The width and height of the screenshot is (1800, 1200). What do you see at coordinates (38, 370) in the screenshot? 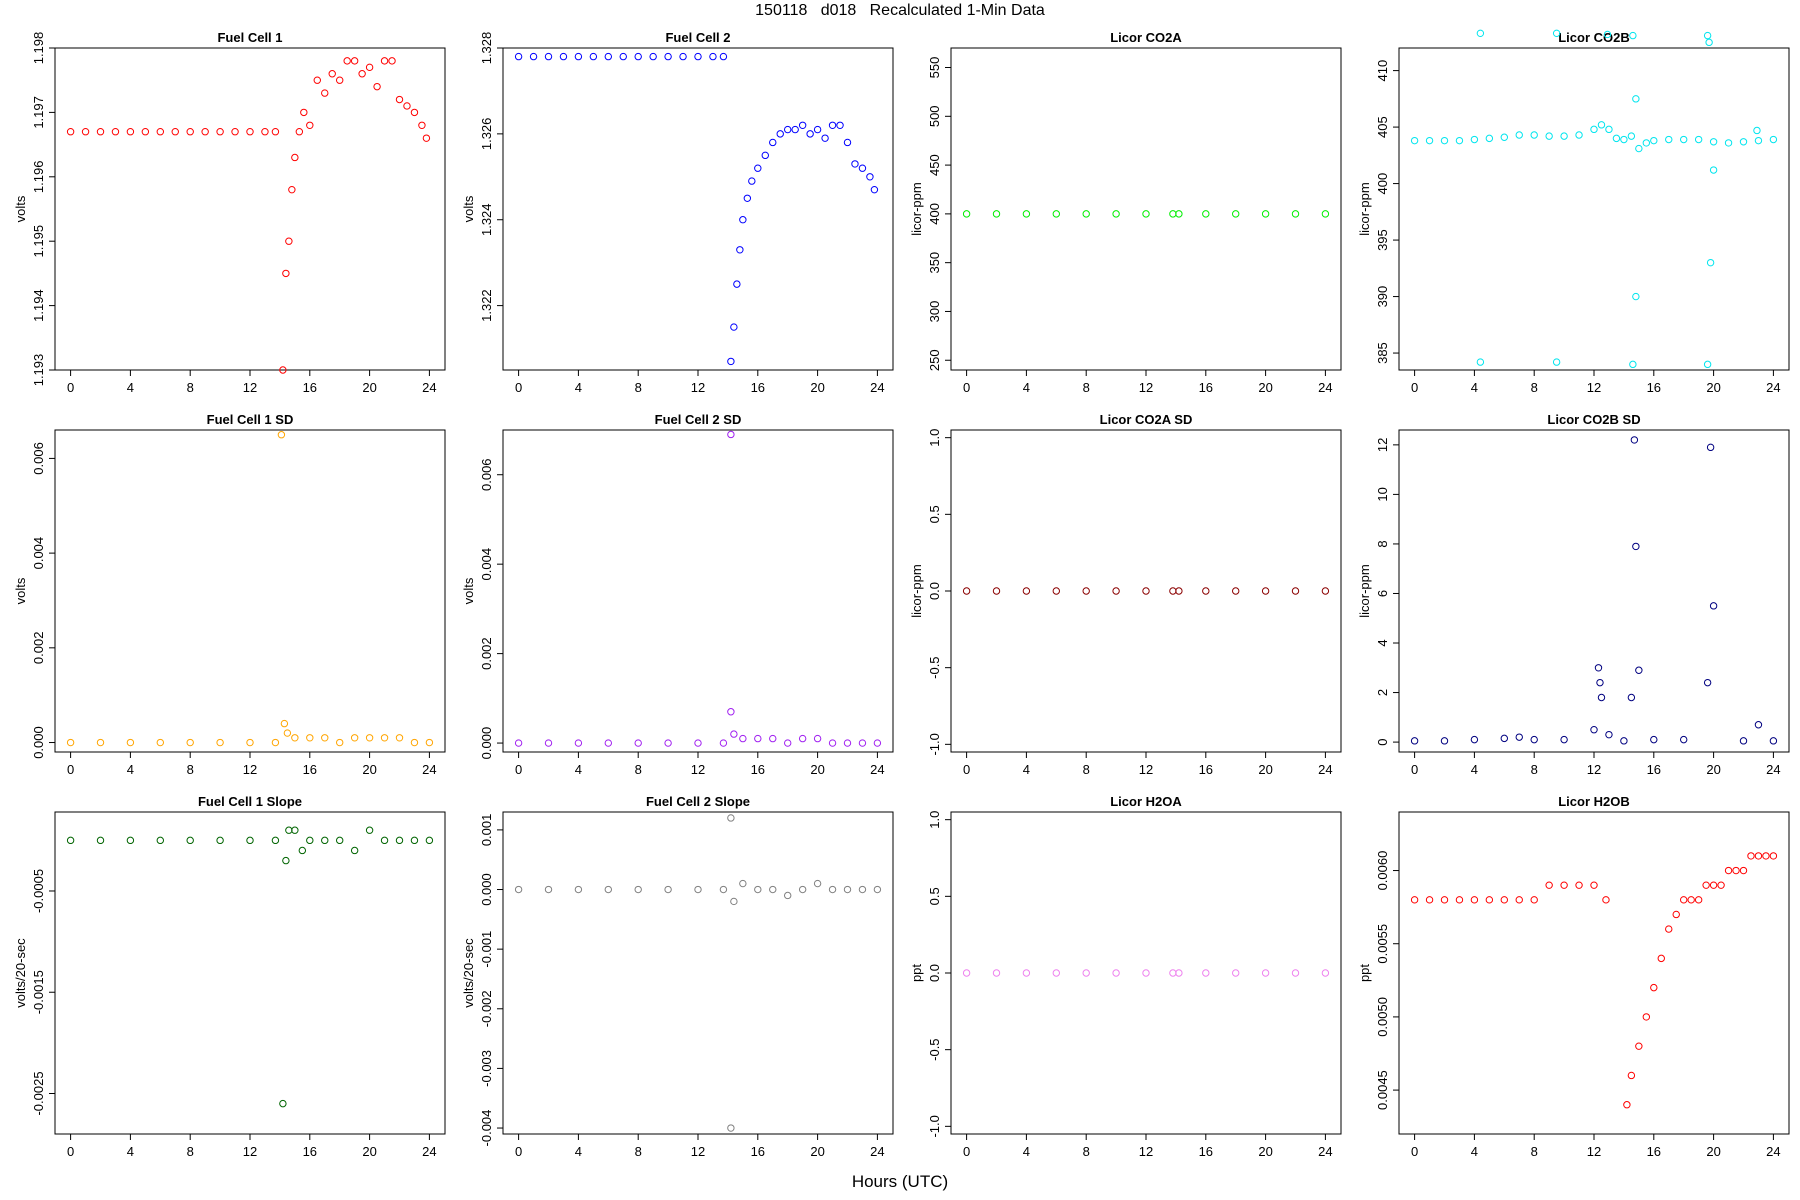
I see `y-tick-label: 1.193` at bounding box center [38, 370].